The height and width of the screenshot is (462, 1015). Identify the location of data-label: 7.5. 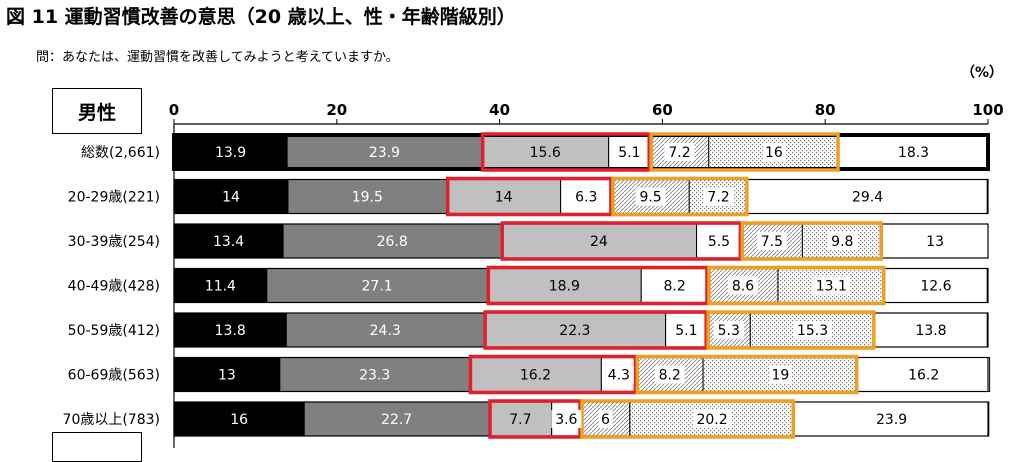
(772, 242).